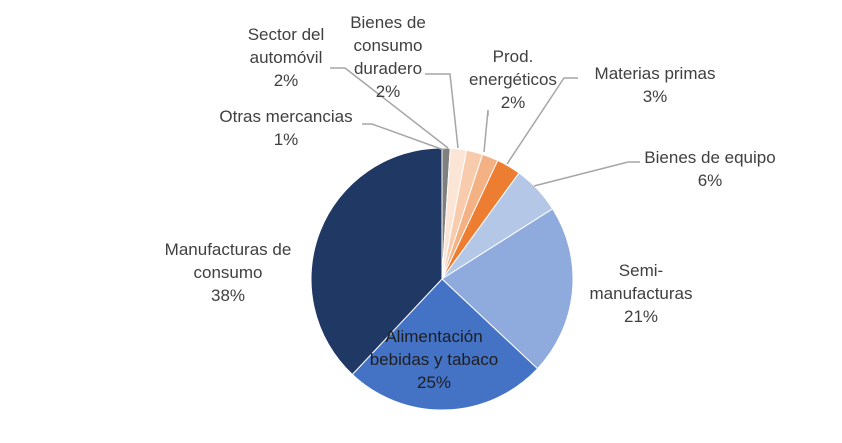 Image resolution: width=842 pixels, height=443 pixels. What do you see at coordinates (655, 85) in the screenshot?
I see `slice-label-materias-primas: Materias primas 3%` at bounding box center [655, 85].